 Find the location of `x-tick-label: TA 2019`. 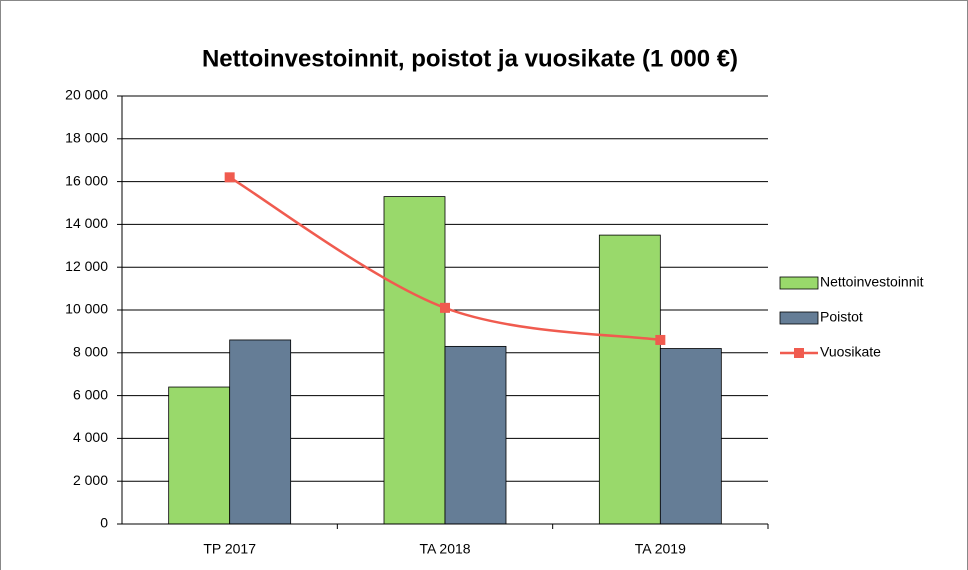

x-tick-label: TA 2019 is located at coordinates (660, 549).